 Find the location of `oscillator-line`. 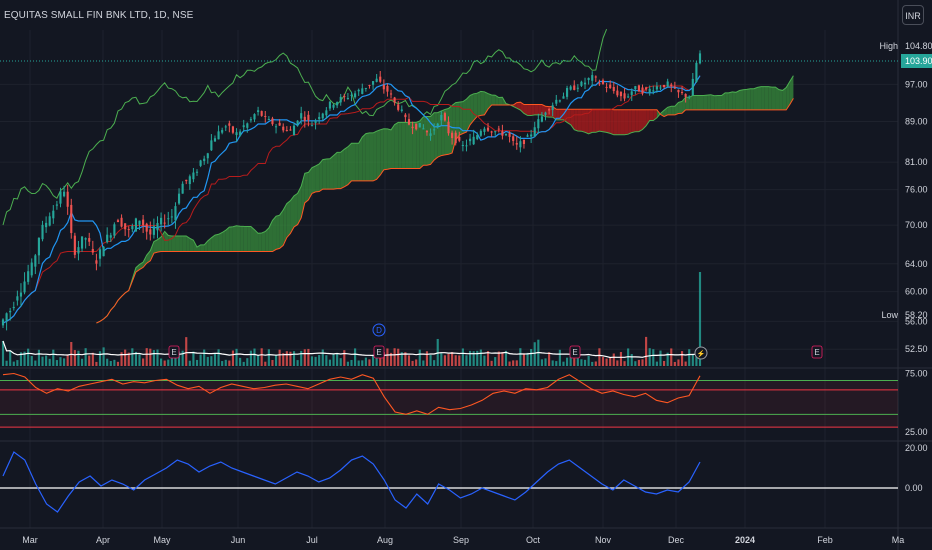

oscillator-line is located at coordinates (351, 482).